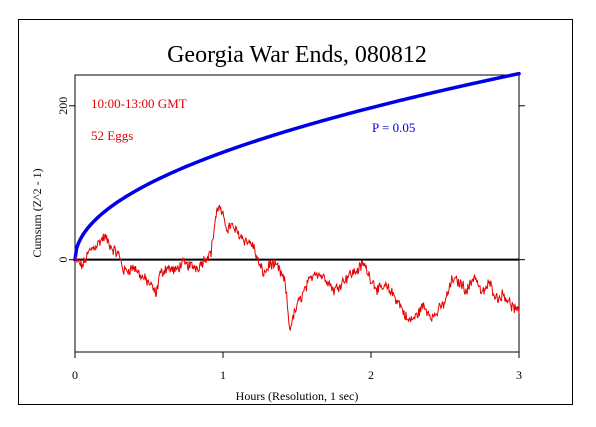 This screenshot has height=427, width=596. What do you see at coordinates (112, 135) in the screenshot?
I see `annotation-eggs: 52 Eggs` at bounding box center [112, 135].